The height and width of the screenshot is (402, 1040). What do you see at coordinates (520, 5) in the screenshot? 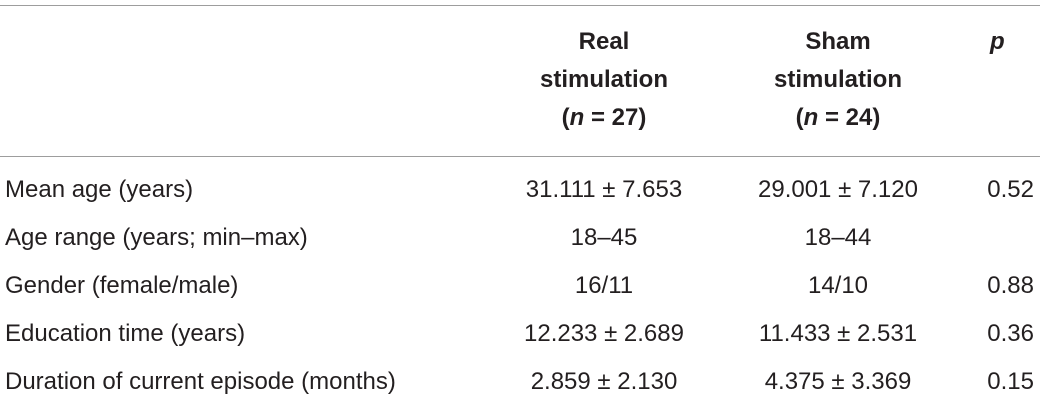
I see `top-rule` at bounding box center [520, 5].